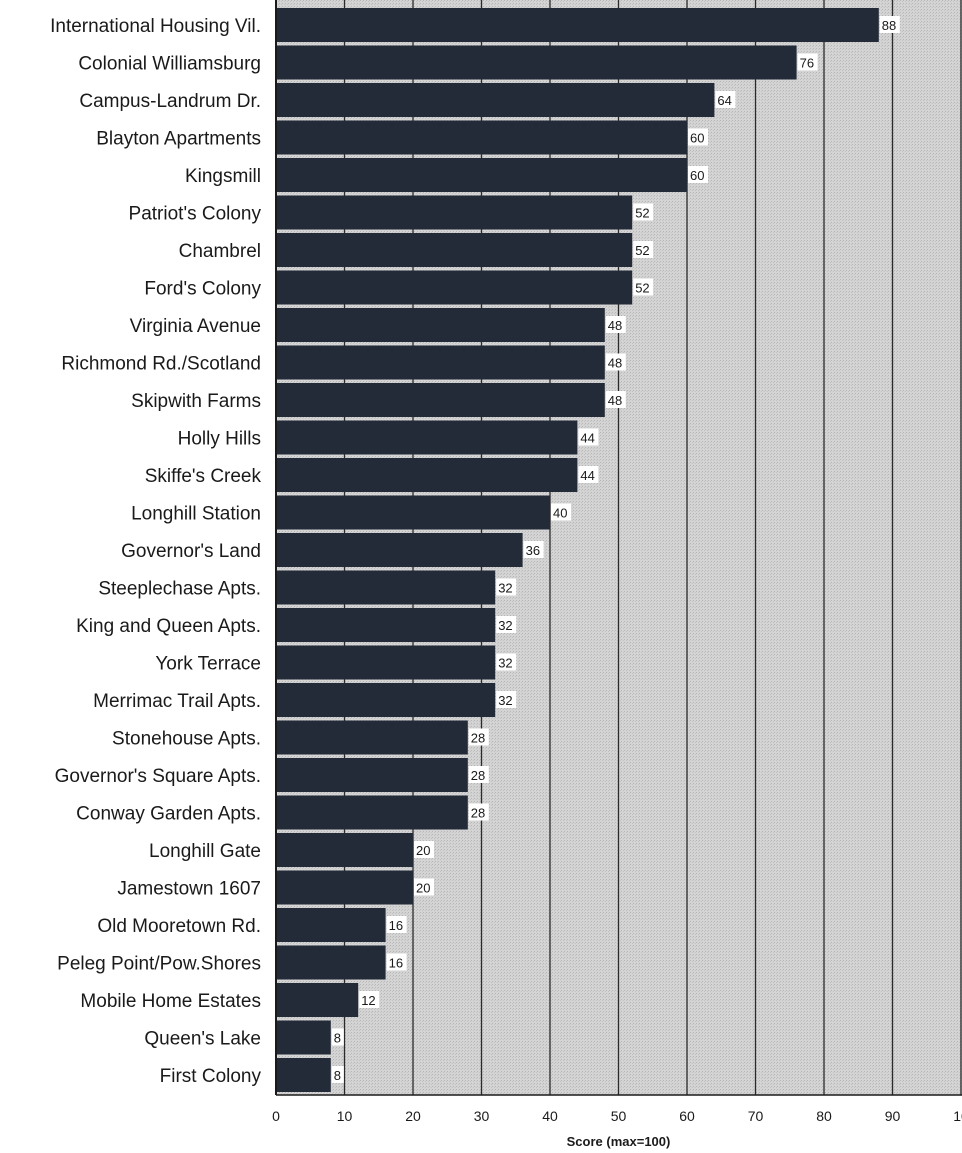 The width and height of the screenshot is (962, 1153). What do you see at coordinates (203, 476) in the screenshot?
I see `category-label: Skiffe's Creek` at bounding box center [203, 476].